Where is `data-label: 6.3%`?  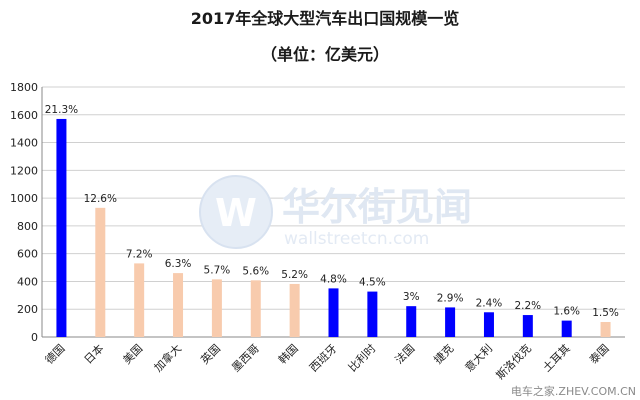 data-label: 6.3% is located at coordinates (178, 264).